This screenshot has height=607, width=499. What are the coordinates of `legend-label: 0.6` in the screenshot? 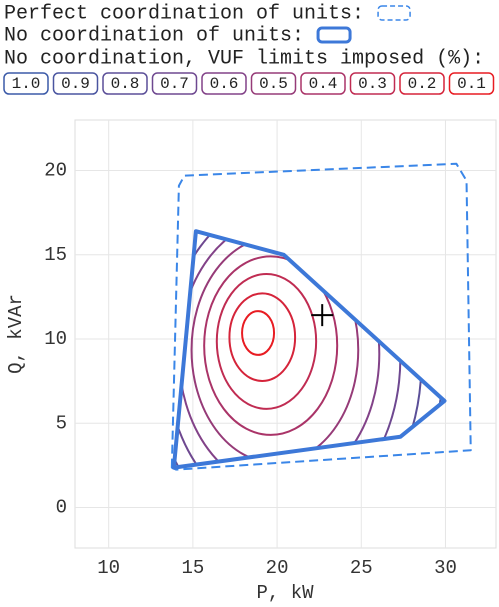 It's located at (224, 84).